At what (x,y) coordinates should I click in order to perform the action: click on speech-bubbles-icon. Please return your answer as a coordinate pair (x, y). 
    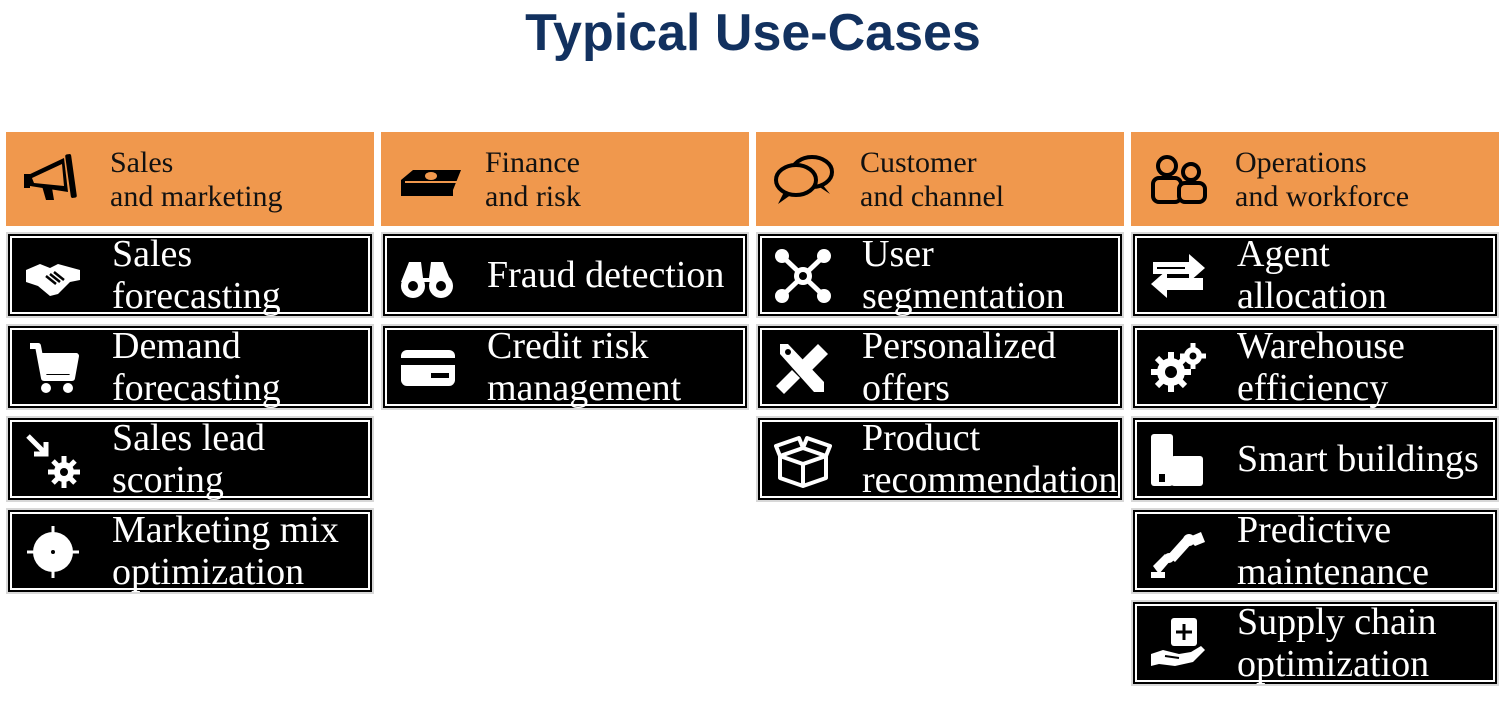
    Looking at the image, I should click on (804, 179).